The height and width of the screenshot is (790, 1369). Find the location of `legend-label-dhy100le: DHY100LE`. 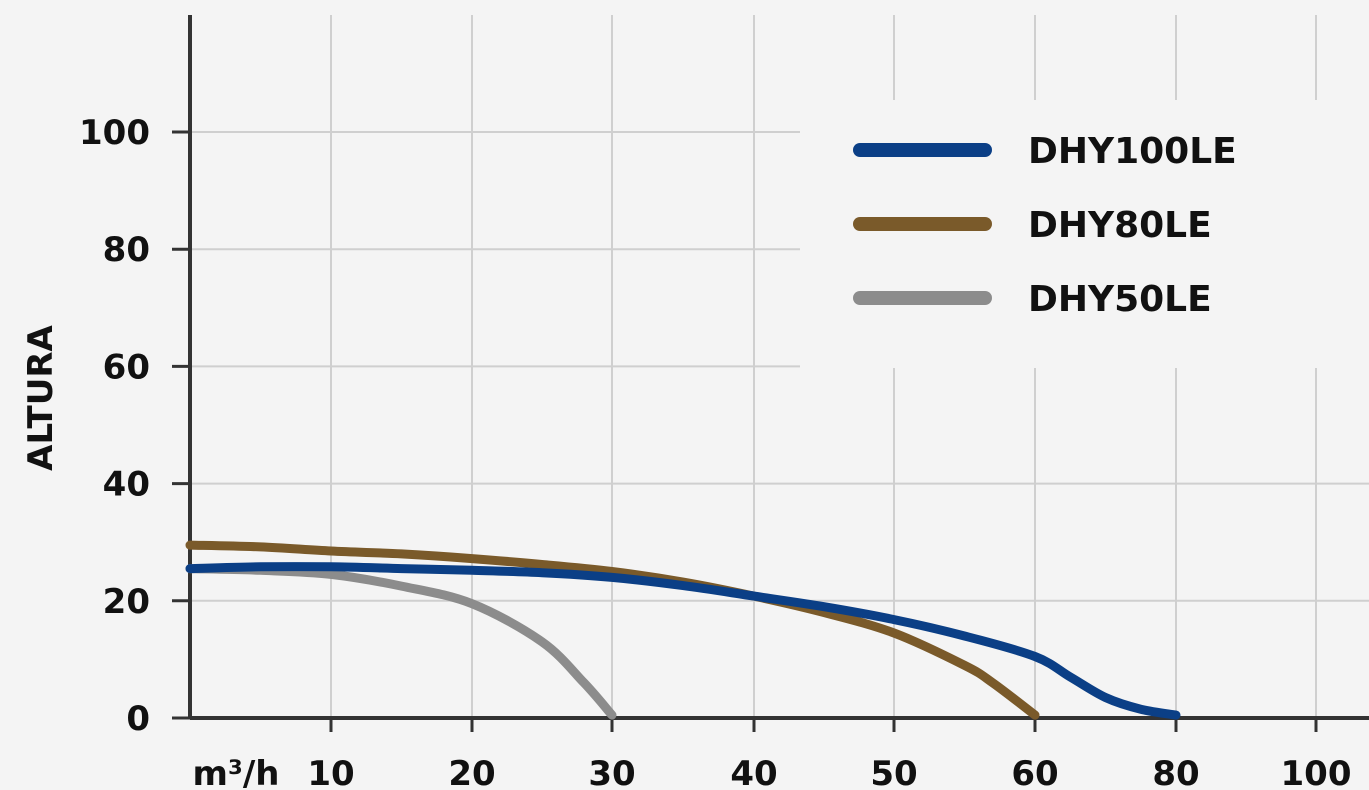

legend-label-dhy100le: DHY100LE is located at coordinates (1132, 151).